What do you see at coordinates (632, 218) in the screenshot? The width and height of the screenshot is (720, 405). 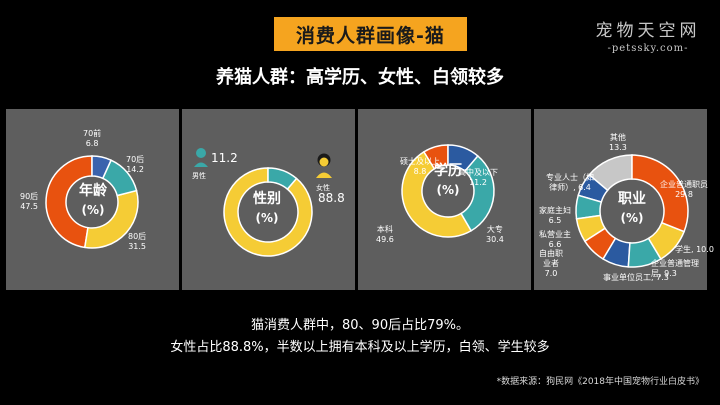 I see `occupation-chart-unit: (%)` at bounding box center [632, 218].